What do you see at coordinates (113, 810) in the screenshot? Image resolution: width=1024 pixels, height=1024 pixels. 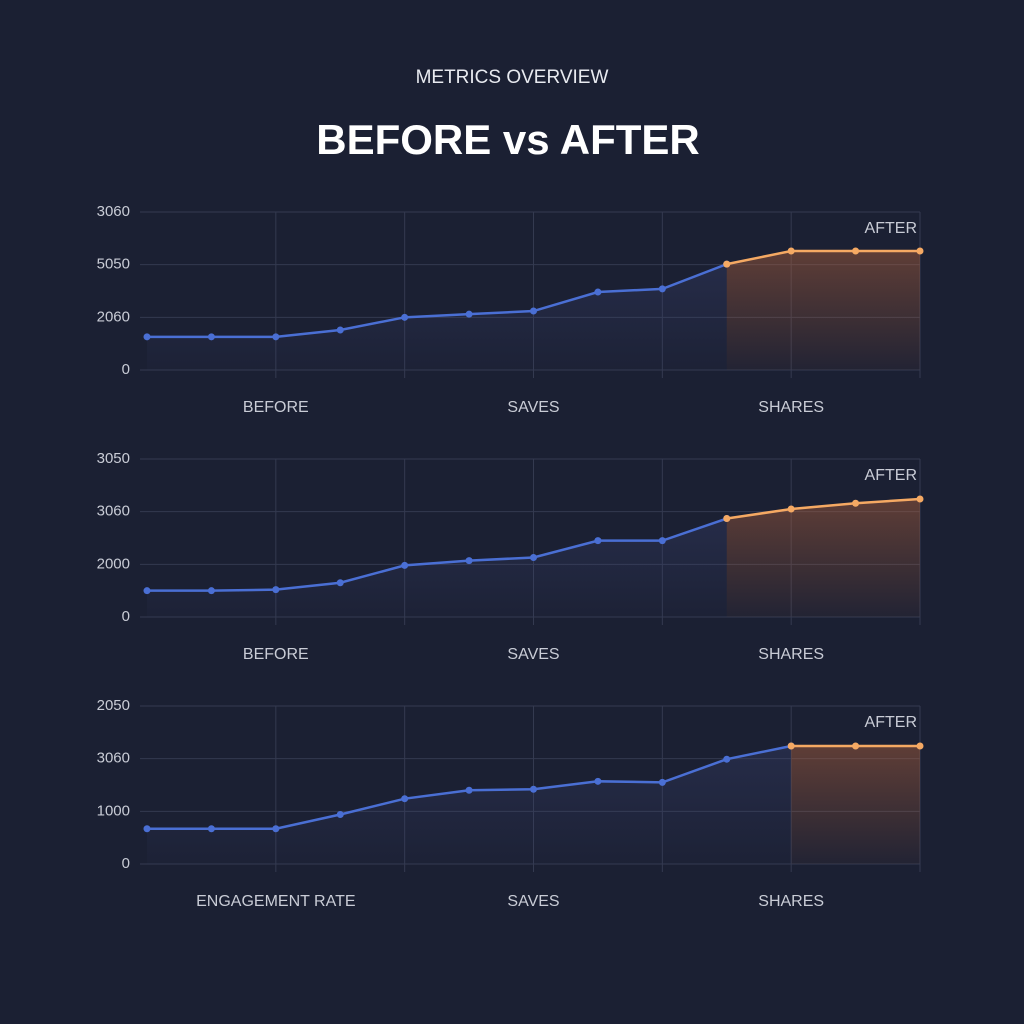 I see `y-tick-label: 1000` at bounding box center [113, 810].